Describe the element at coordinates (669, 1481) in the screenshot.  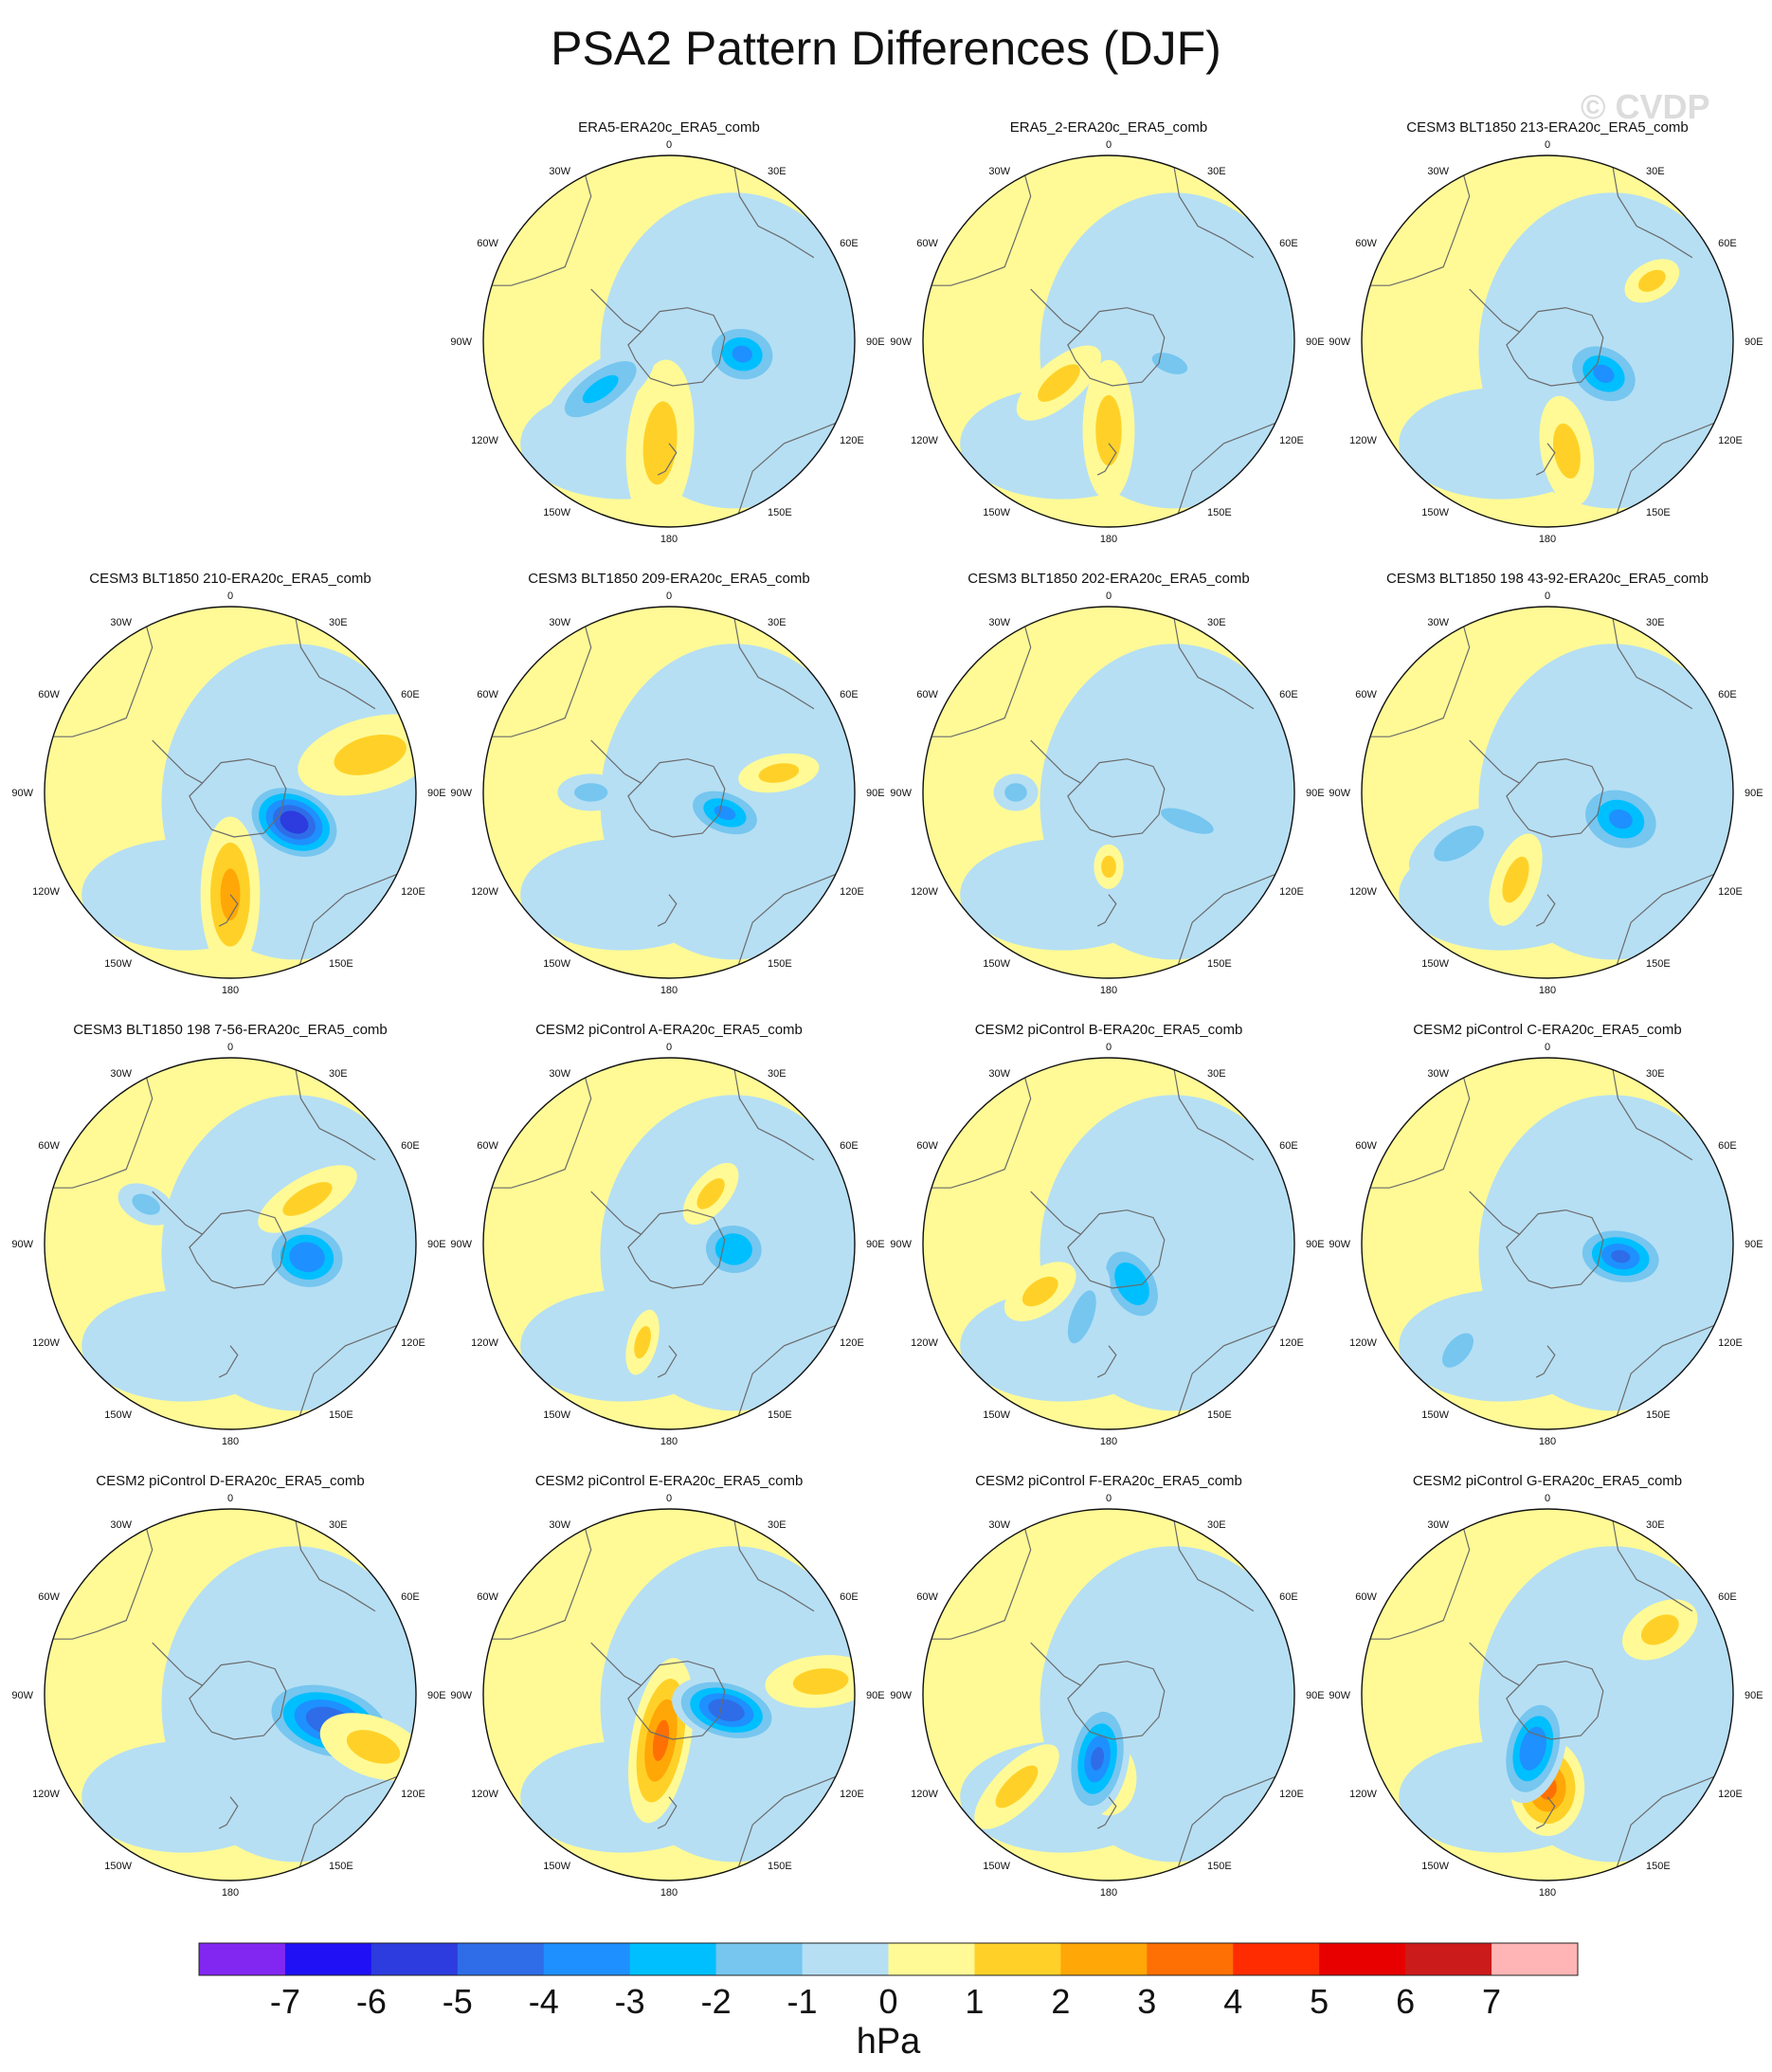
I see `panel-title: CESM2 piControl E-ERA20c_ERA5_comb` at that location.